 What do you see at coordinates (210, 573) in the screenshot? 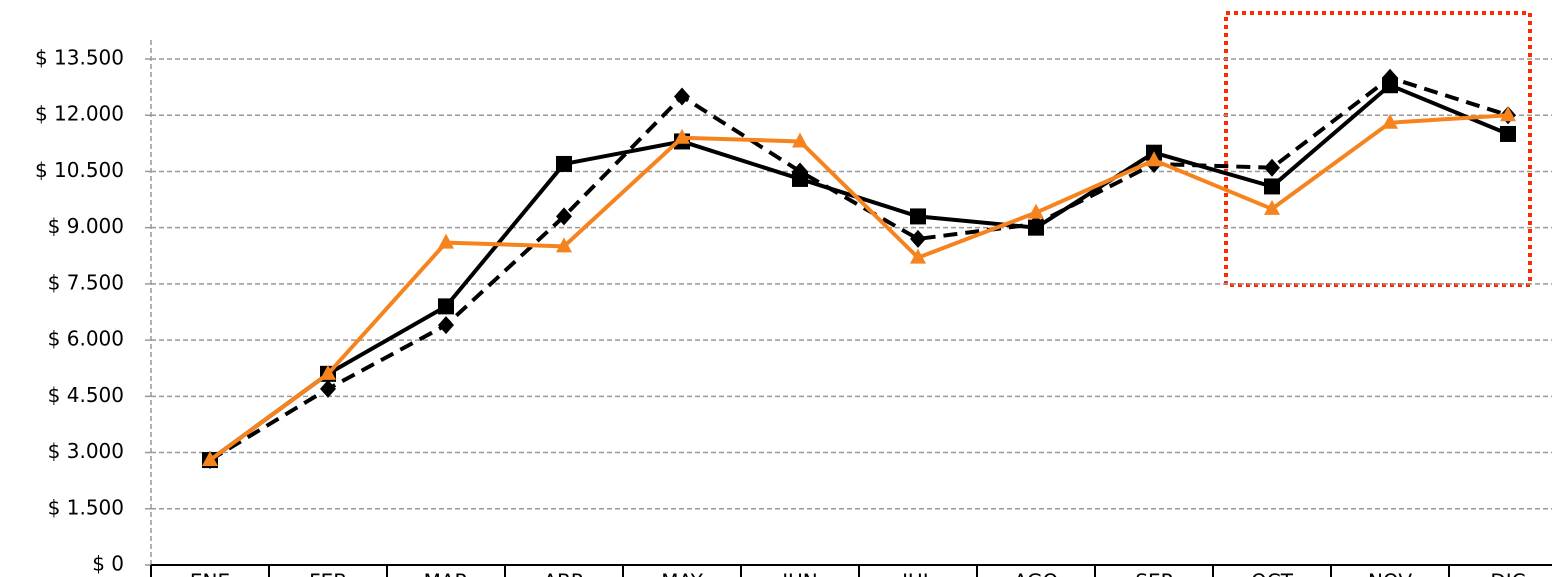
I see `x-tick-label: ENE` at bounding box center [210, 573].